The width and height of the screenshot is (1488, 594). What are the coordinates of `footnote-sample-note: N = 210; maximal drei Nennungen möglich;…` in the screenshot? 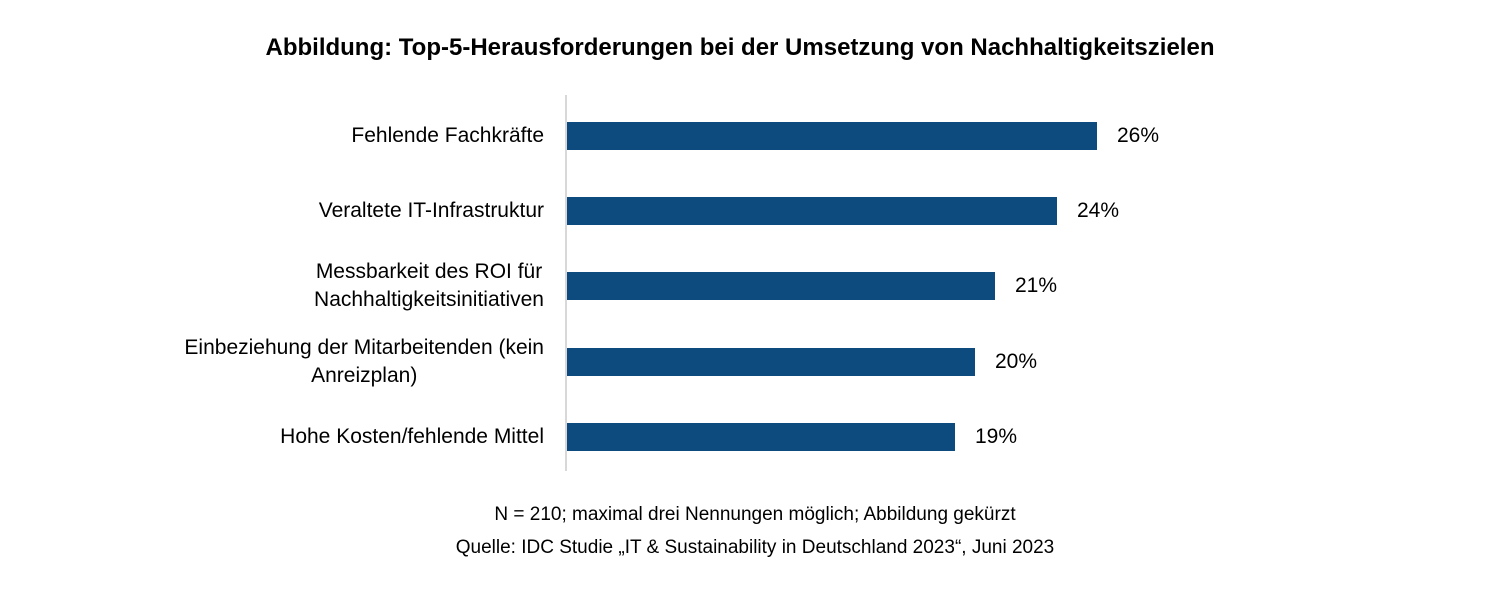 It's located at (755, 514).